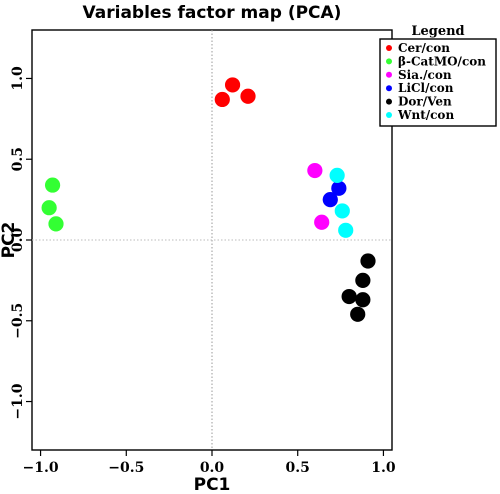 Image resolution: width=500 pixels, height=494 pixels. I want to click on legend-label: LiCl/con, so click(426, 88).